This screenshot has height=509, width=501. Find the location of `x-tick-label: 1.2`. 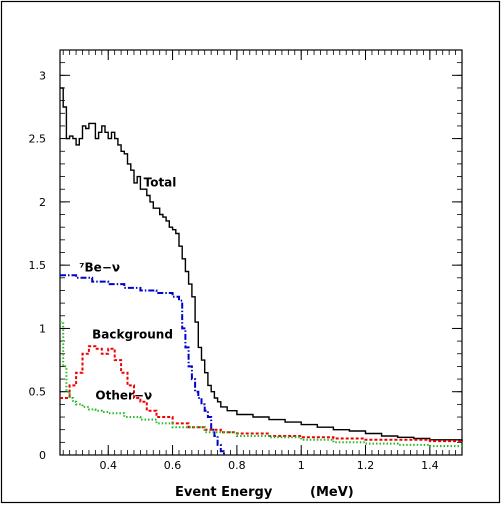

x-tick-label: 1.2 is located at coordinates (366, 465).